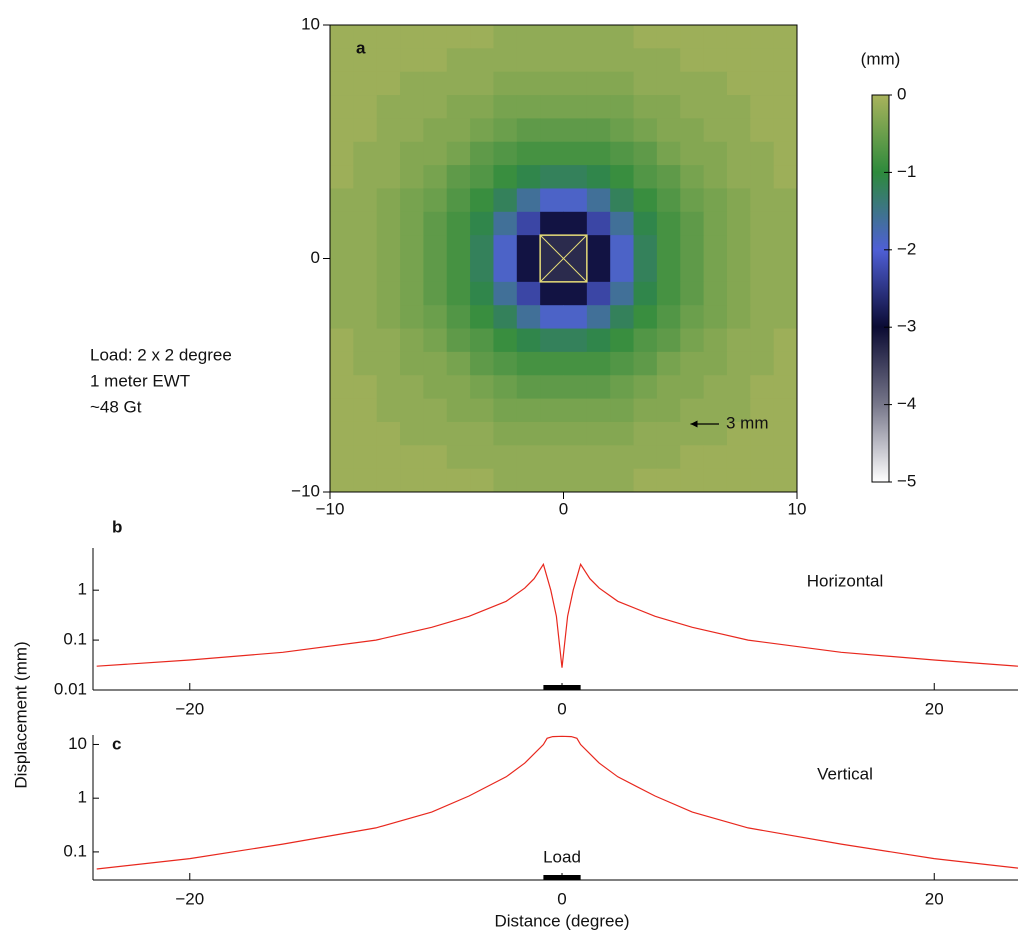  What do you see at coordinates (116, 743) in the screenshot?
I see `panel-label: c` at bounding box center [116, 743].